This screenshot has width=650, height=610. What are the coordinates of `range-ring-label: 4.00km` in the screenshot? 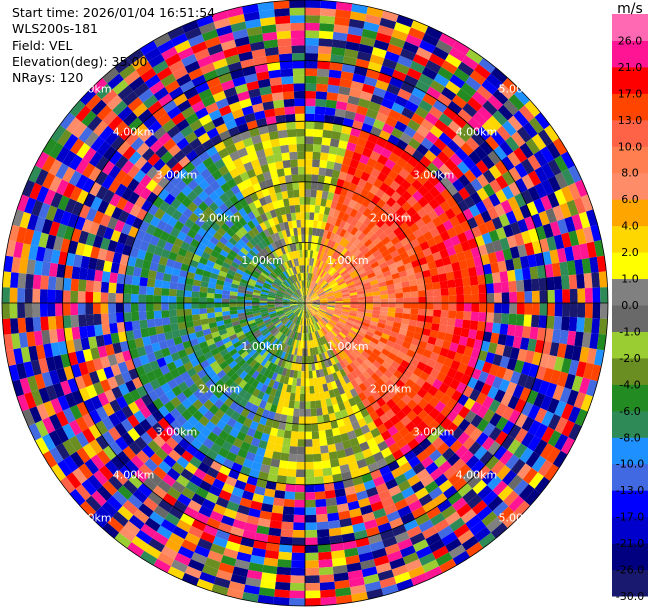 It's located at (477, 132).